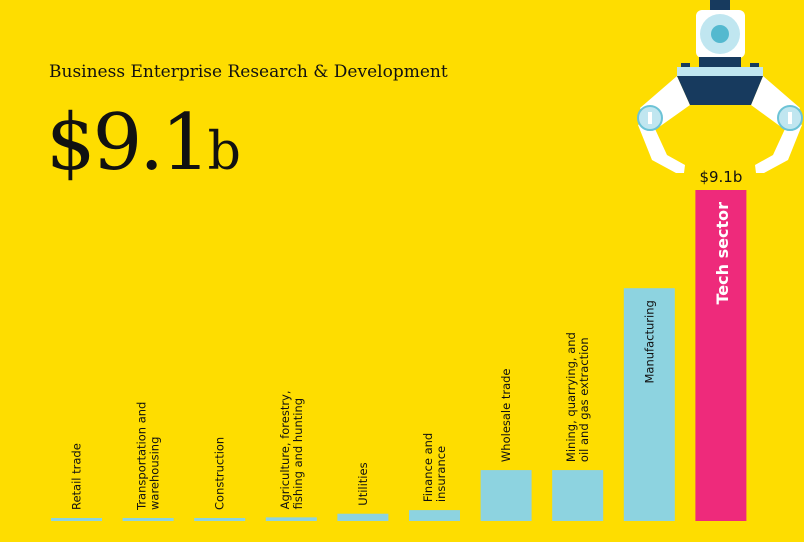 This screenshot has width=804, height=542. Describe the element at coordinates (142, 456) in the screenshot. I see `category-label: Transportation and` at that location.